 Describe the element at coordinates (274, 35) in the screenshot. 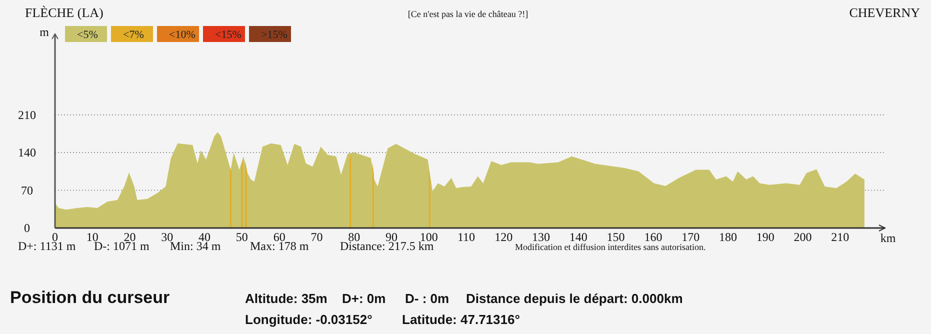

I see `legend-label: >15%` at that location.